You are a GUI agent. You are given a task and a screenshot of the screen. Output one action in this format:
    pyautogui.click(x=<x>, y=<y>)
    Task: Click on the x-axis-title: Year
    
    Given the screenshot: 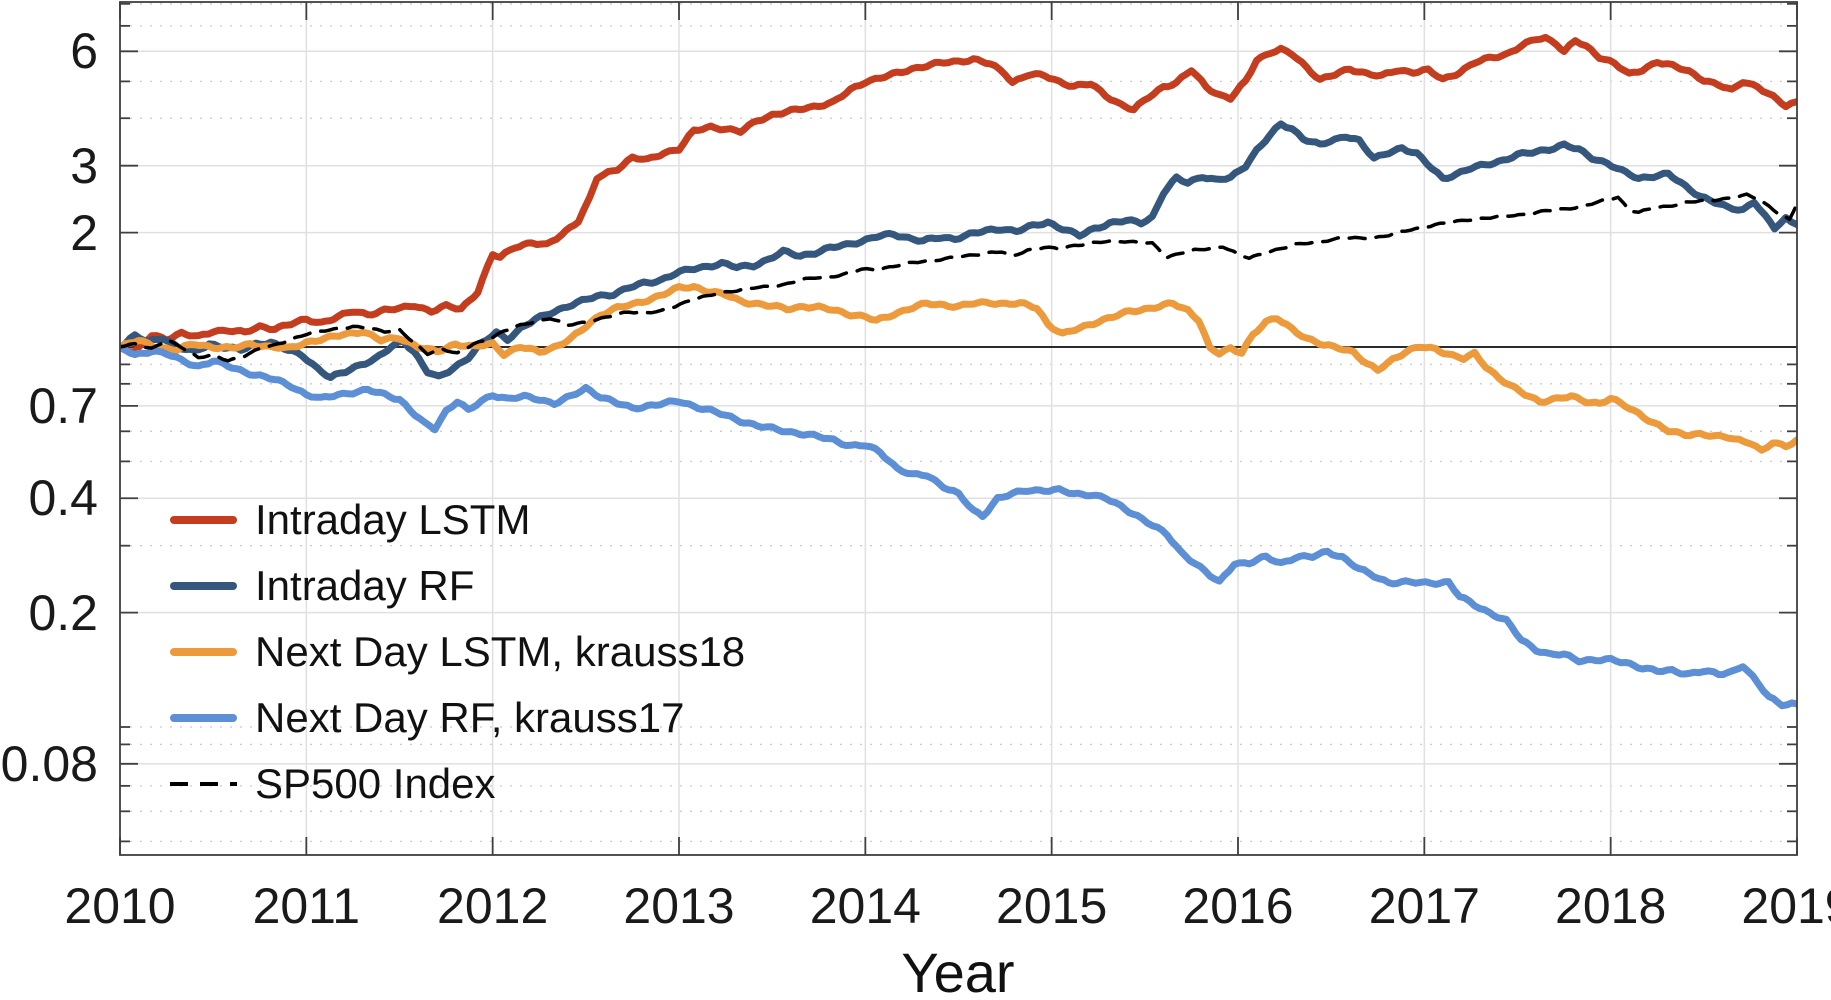 What is the action you would take?
    pyautogui.click(x=958, y=970)
    